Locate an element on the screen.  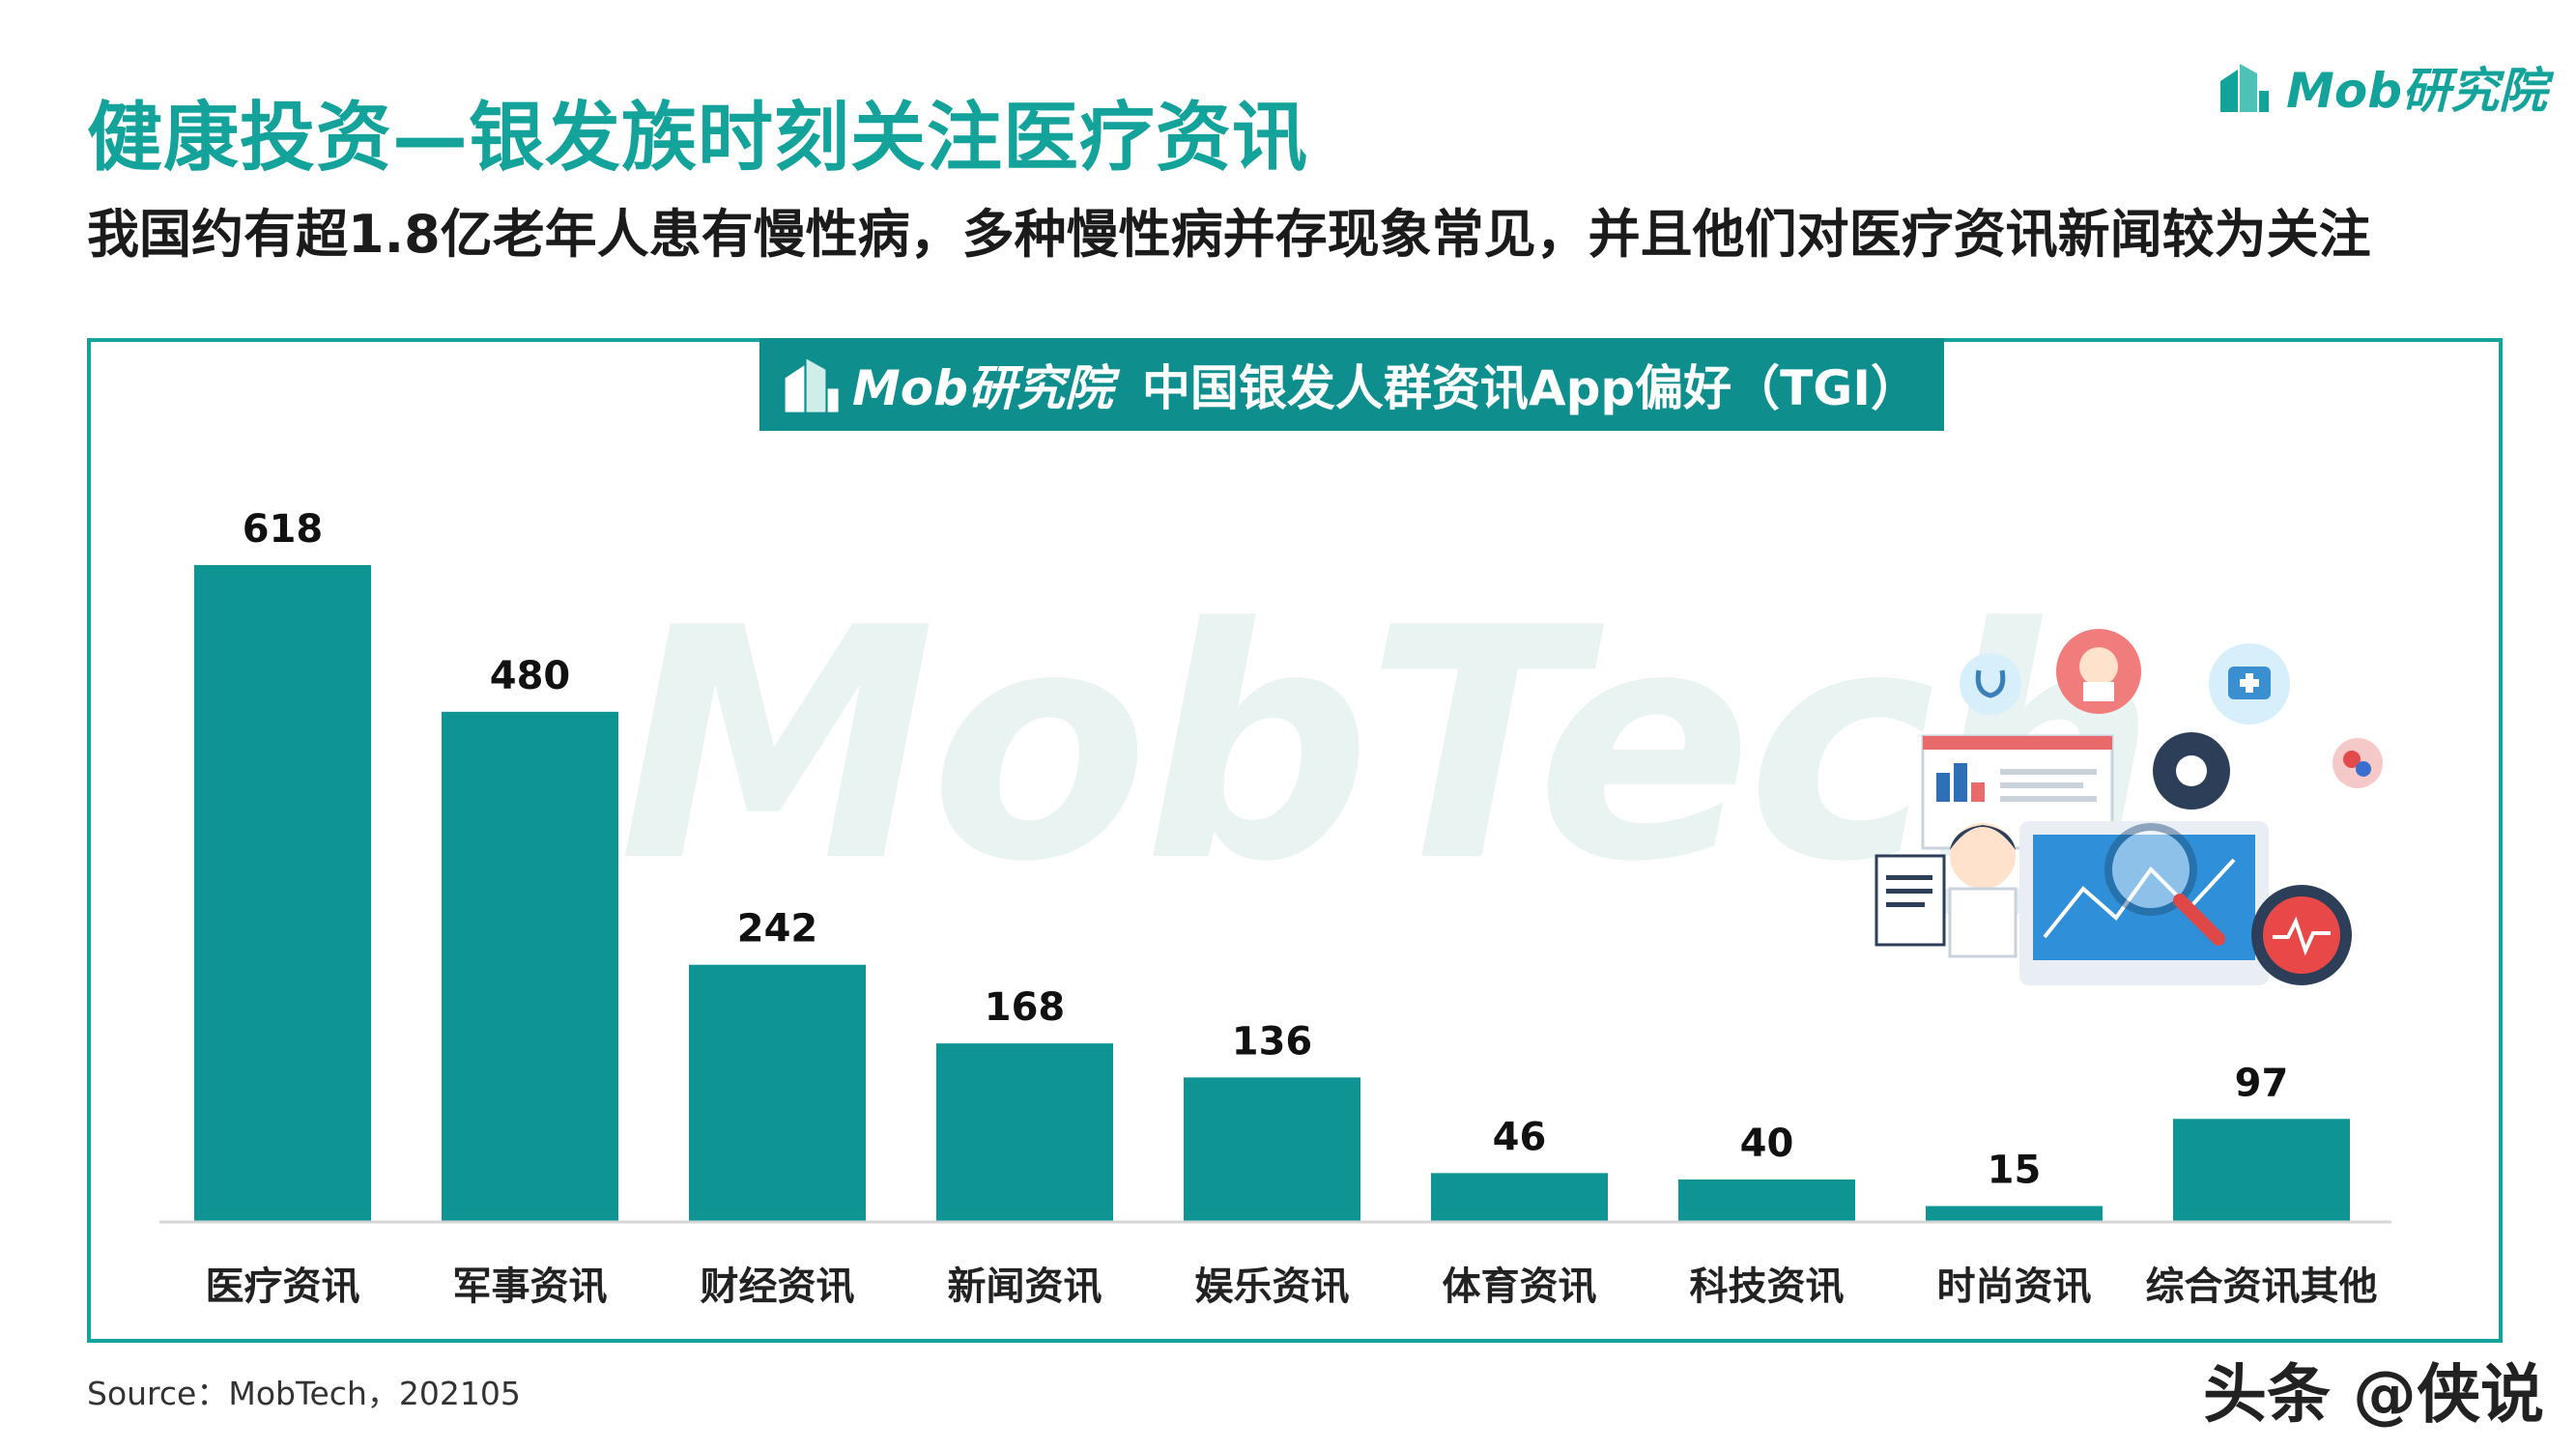
brand-logo-text: Mob研究院 is located at coordinates (2417, 91).